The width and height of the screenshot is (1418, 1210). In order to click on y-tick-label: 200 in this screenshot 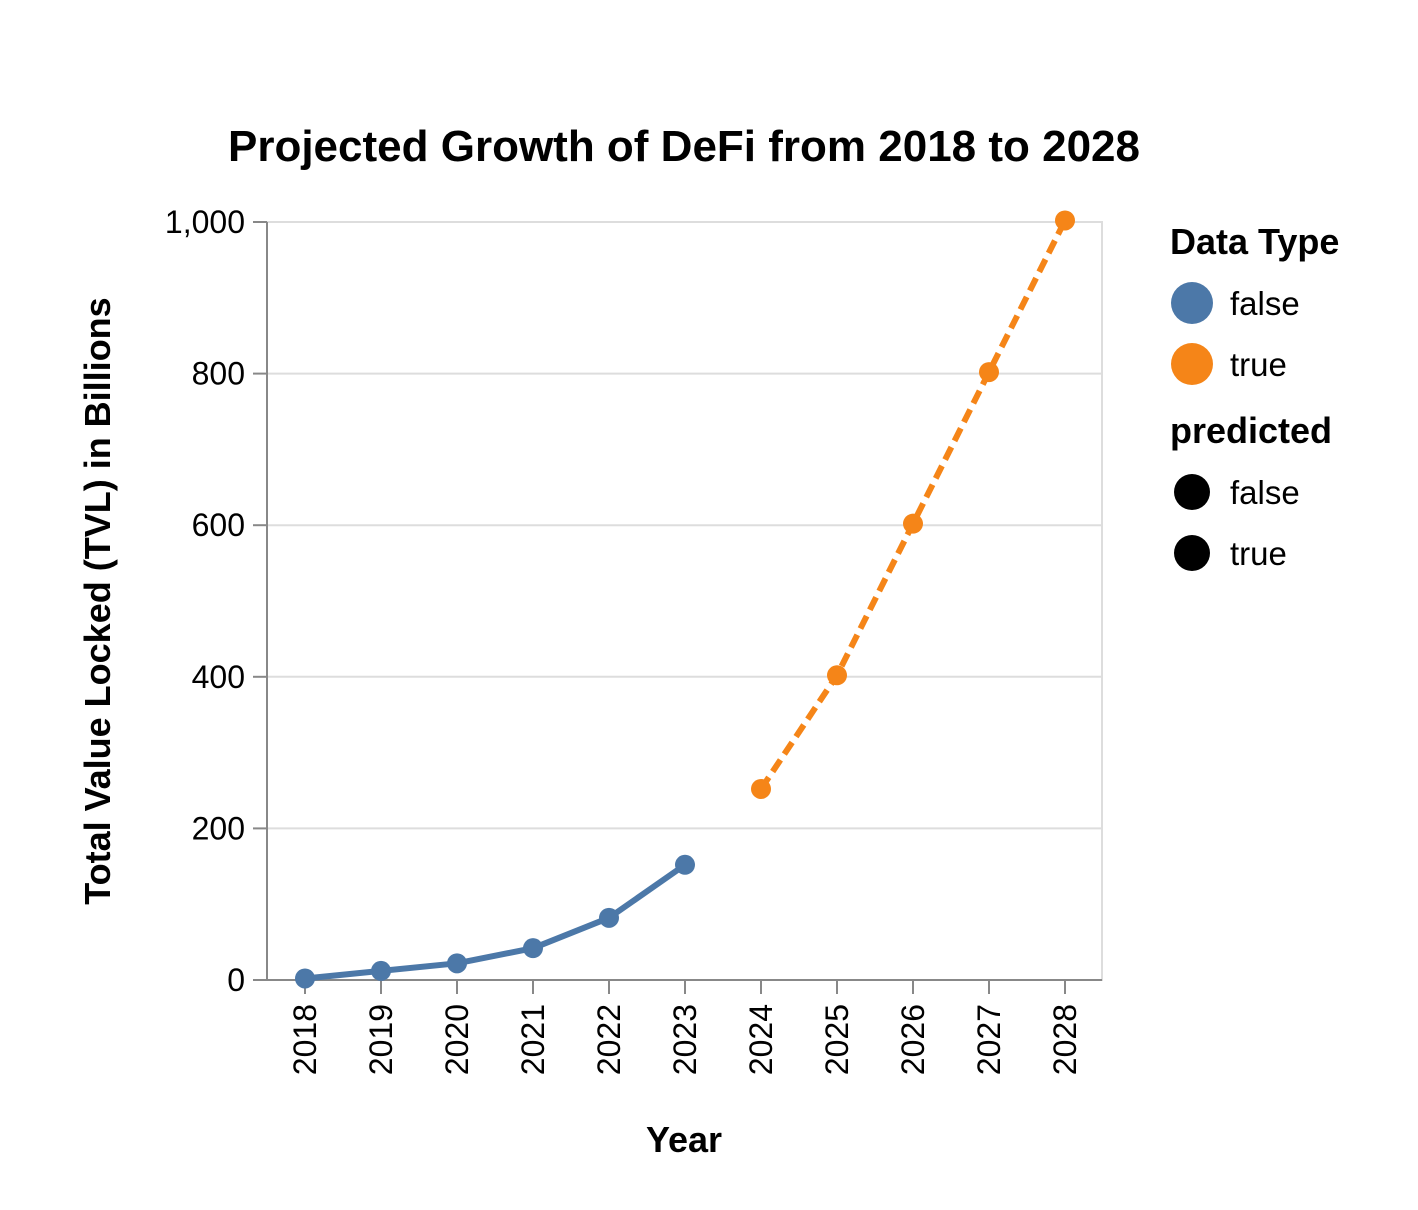, I will do `click(218, 828)`.